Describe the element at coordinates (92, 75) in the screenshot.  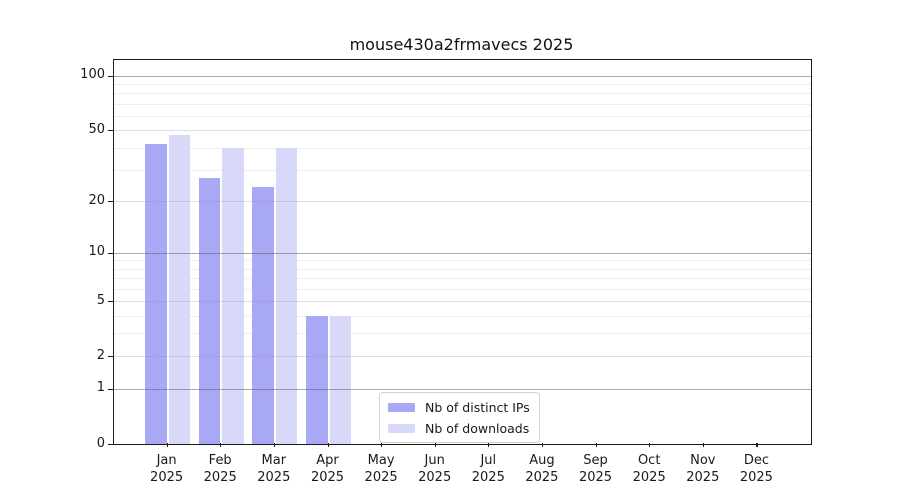
I see `y-tick-label-100: 100` at that location.